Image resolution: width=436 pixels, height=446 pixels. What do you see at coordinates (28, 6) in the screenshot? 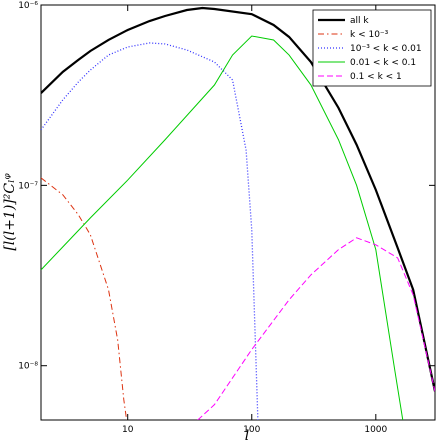
I see `y-tick-label: 10⁻⁶` at bounding box center [28, 6].